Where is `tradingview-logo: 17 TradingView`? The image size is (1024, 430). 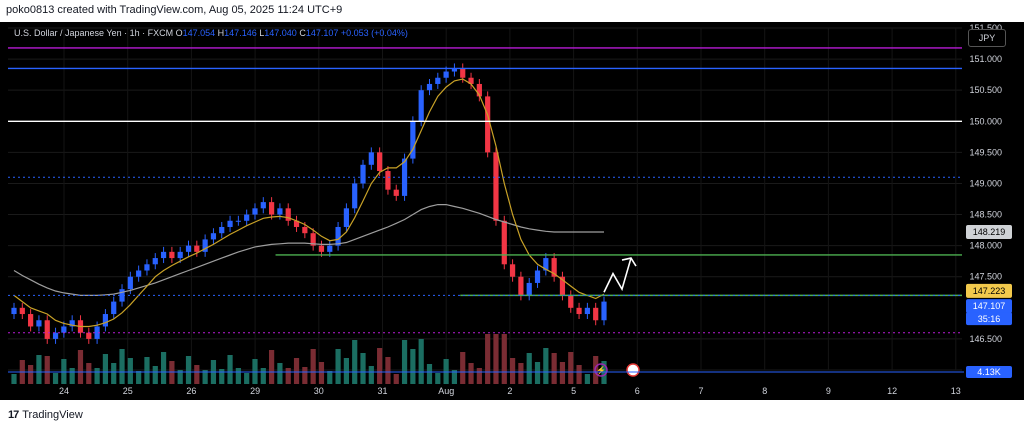 tradingview-logo: 17 TradingView is located at coordinates (45, 415).